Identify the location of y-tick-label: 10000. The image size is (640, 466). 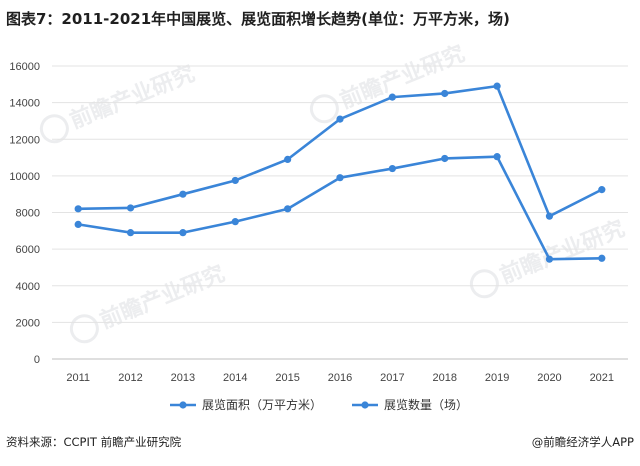
(24, 177).